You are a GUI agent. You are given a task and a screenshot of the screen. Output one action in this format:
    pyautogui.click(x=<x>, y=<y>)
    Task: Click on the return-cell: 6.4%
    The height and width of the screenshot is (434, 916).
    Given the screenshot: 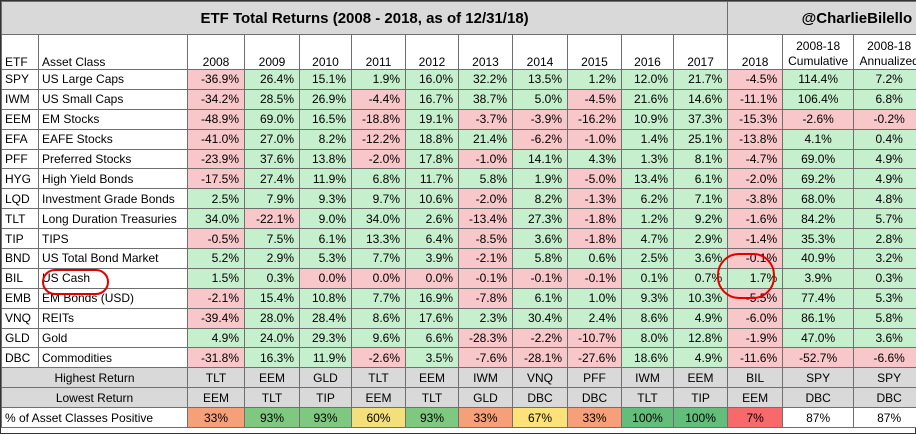 What is the action you would take?
    pyautogui.click(x=432, y=239)
    